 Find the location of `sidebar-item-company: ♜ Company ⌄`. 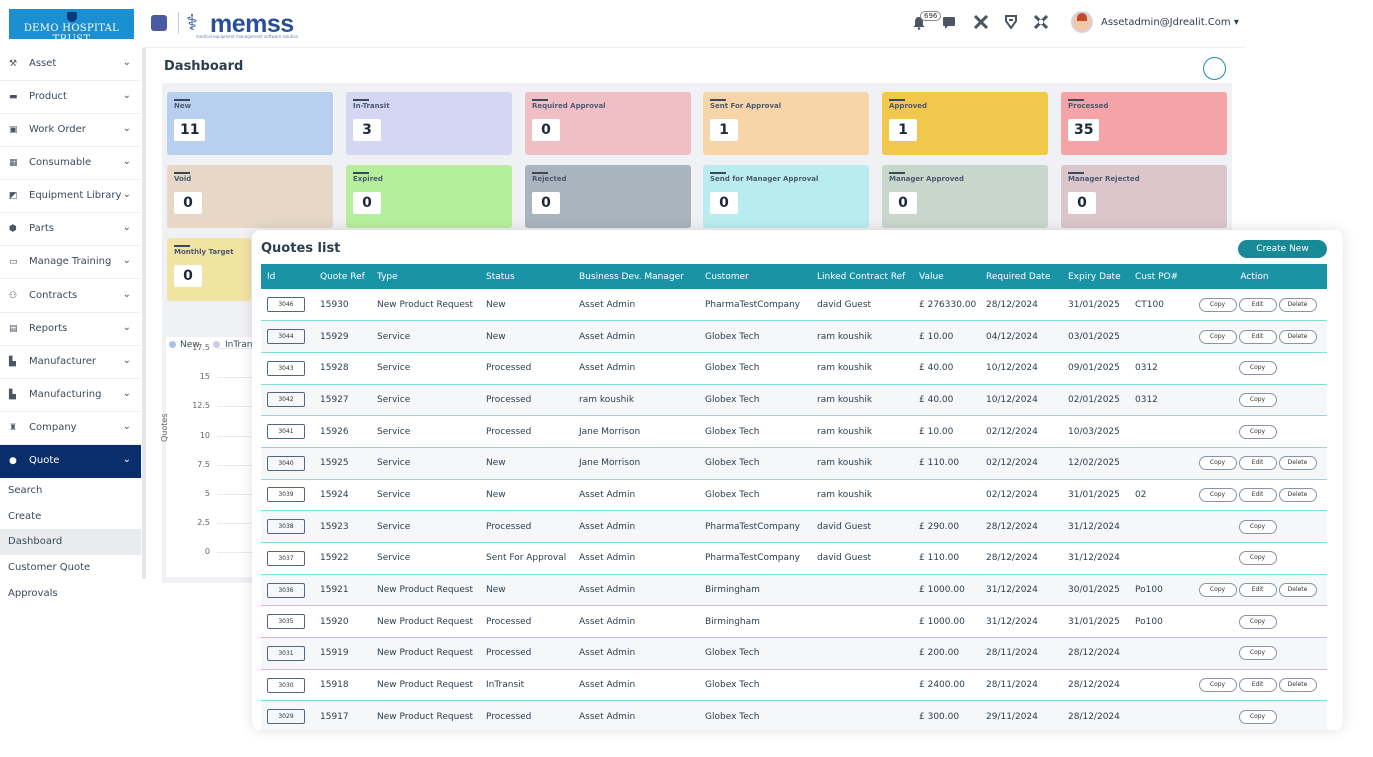

sidebar-item-company: ♜ Company ⌄ is located at coordinates (70, 428).